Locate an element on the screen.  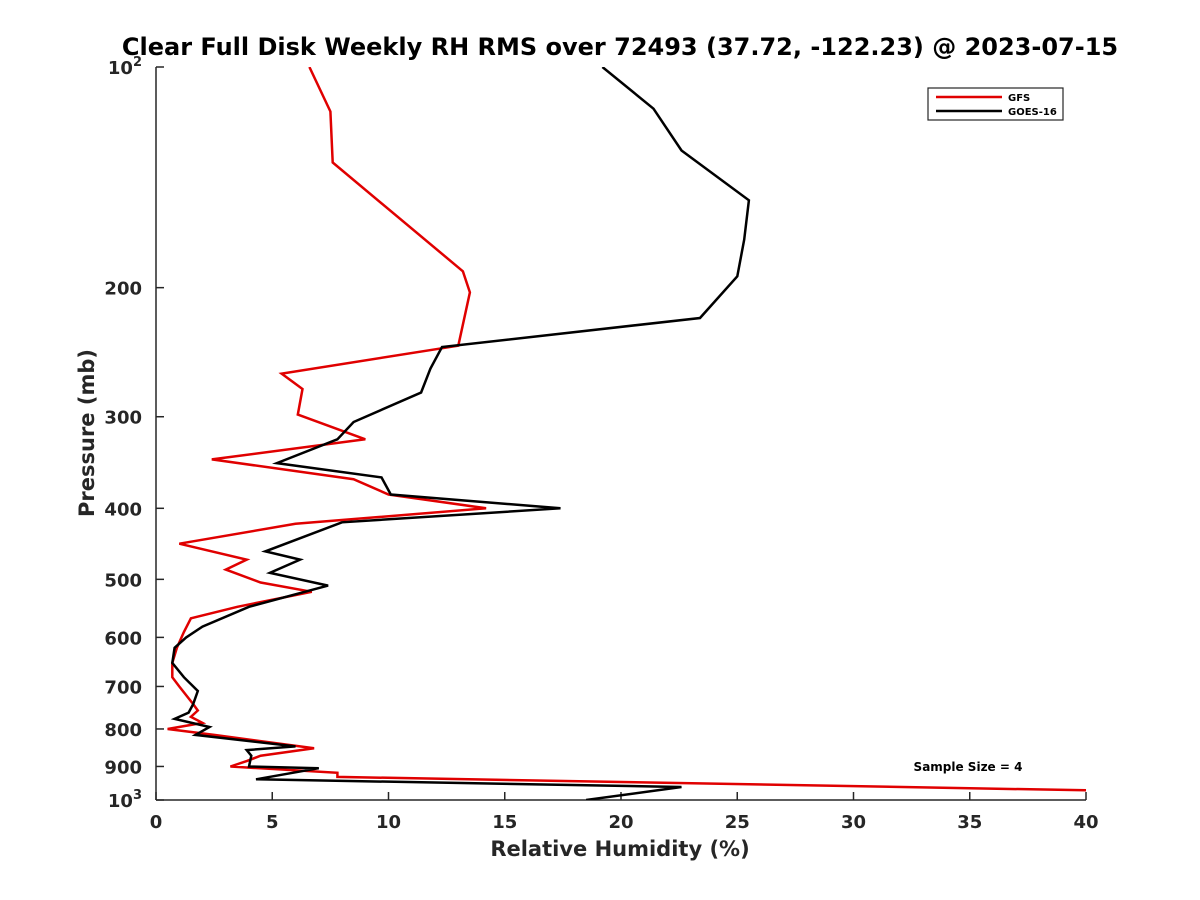
x-tick-label: 10 is located at coordinates (388, 822).